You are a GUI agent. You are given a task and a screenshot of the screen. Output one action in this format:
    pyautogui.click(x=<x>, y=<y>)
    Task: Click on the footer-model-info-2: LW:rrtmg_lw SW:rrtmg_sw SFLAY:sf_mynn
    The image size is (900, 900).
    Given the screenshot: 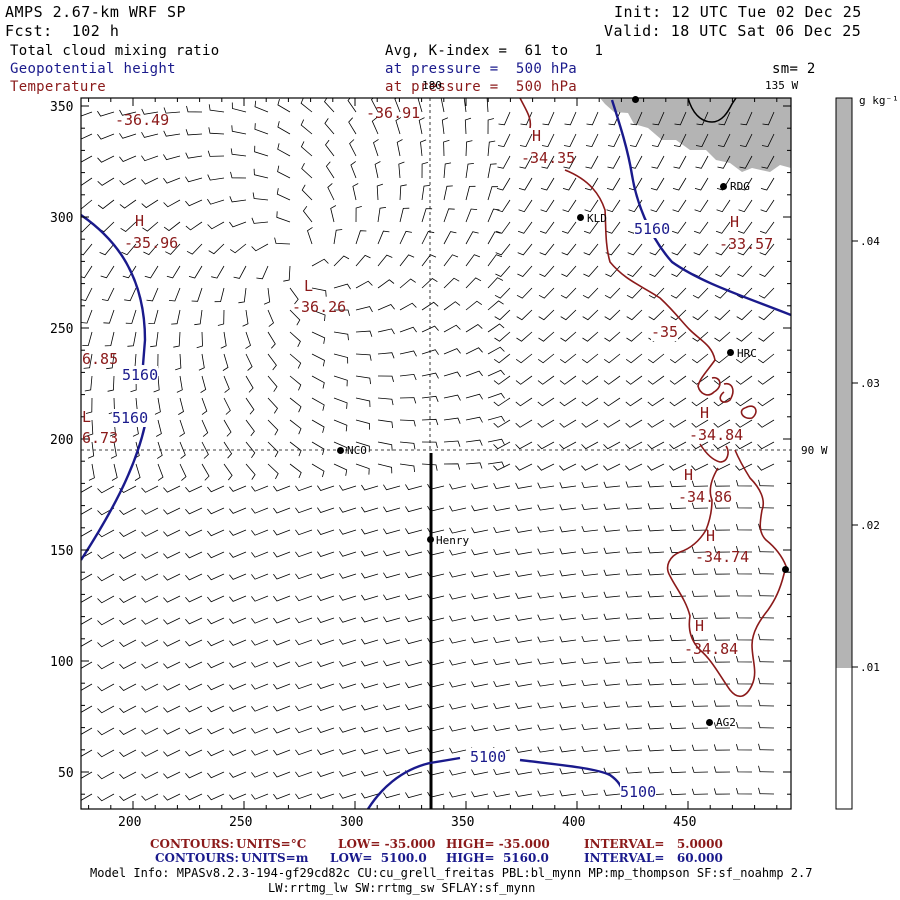 What is the action you would take?
    pyautogui.click(x=402, y=888)
    